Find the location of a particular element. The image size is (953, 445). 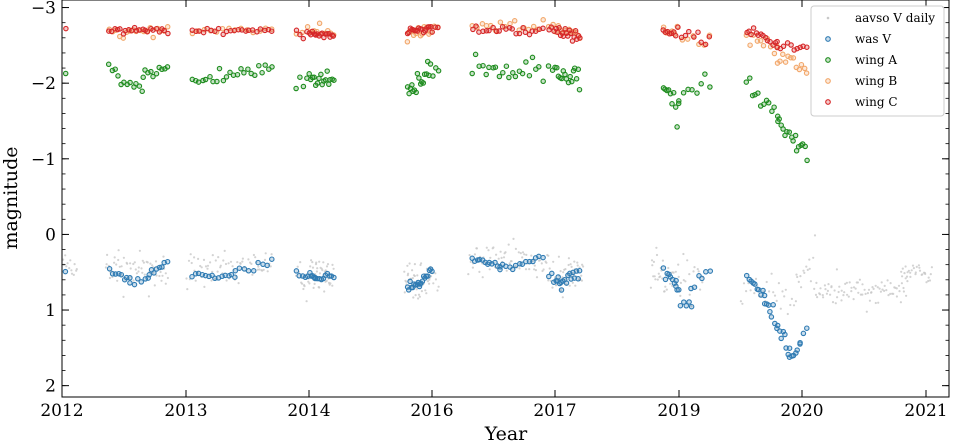

x-tick-label: 2016 is located at coordinates (431, 411).